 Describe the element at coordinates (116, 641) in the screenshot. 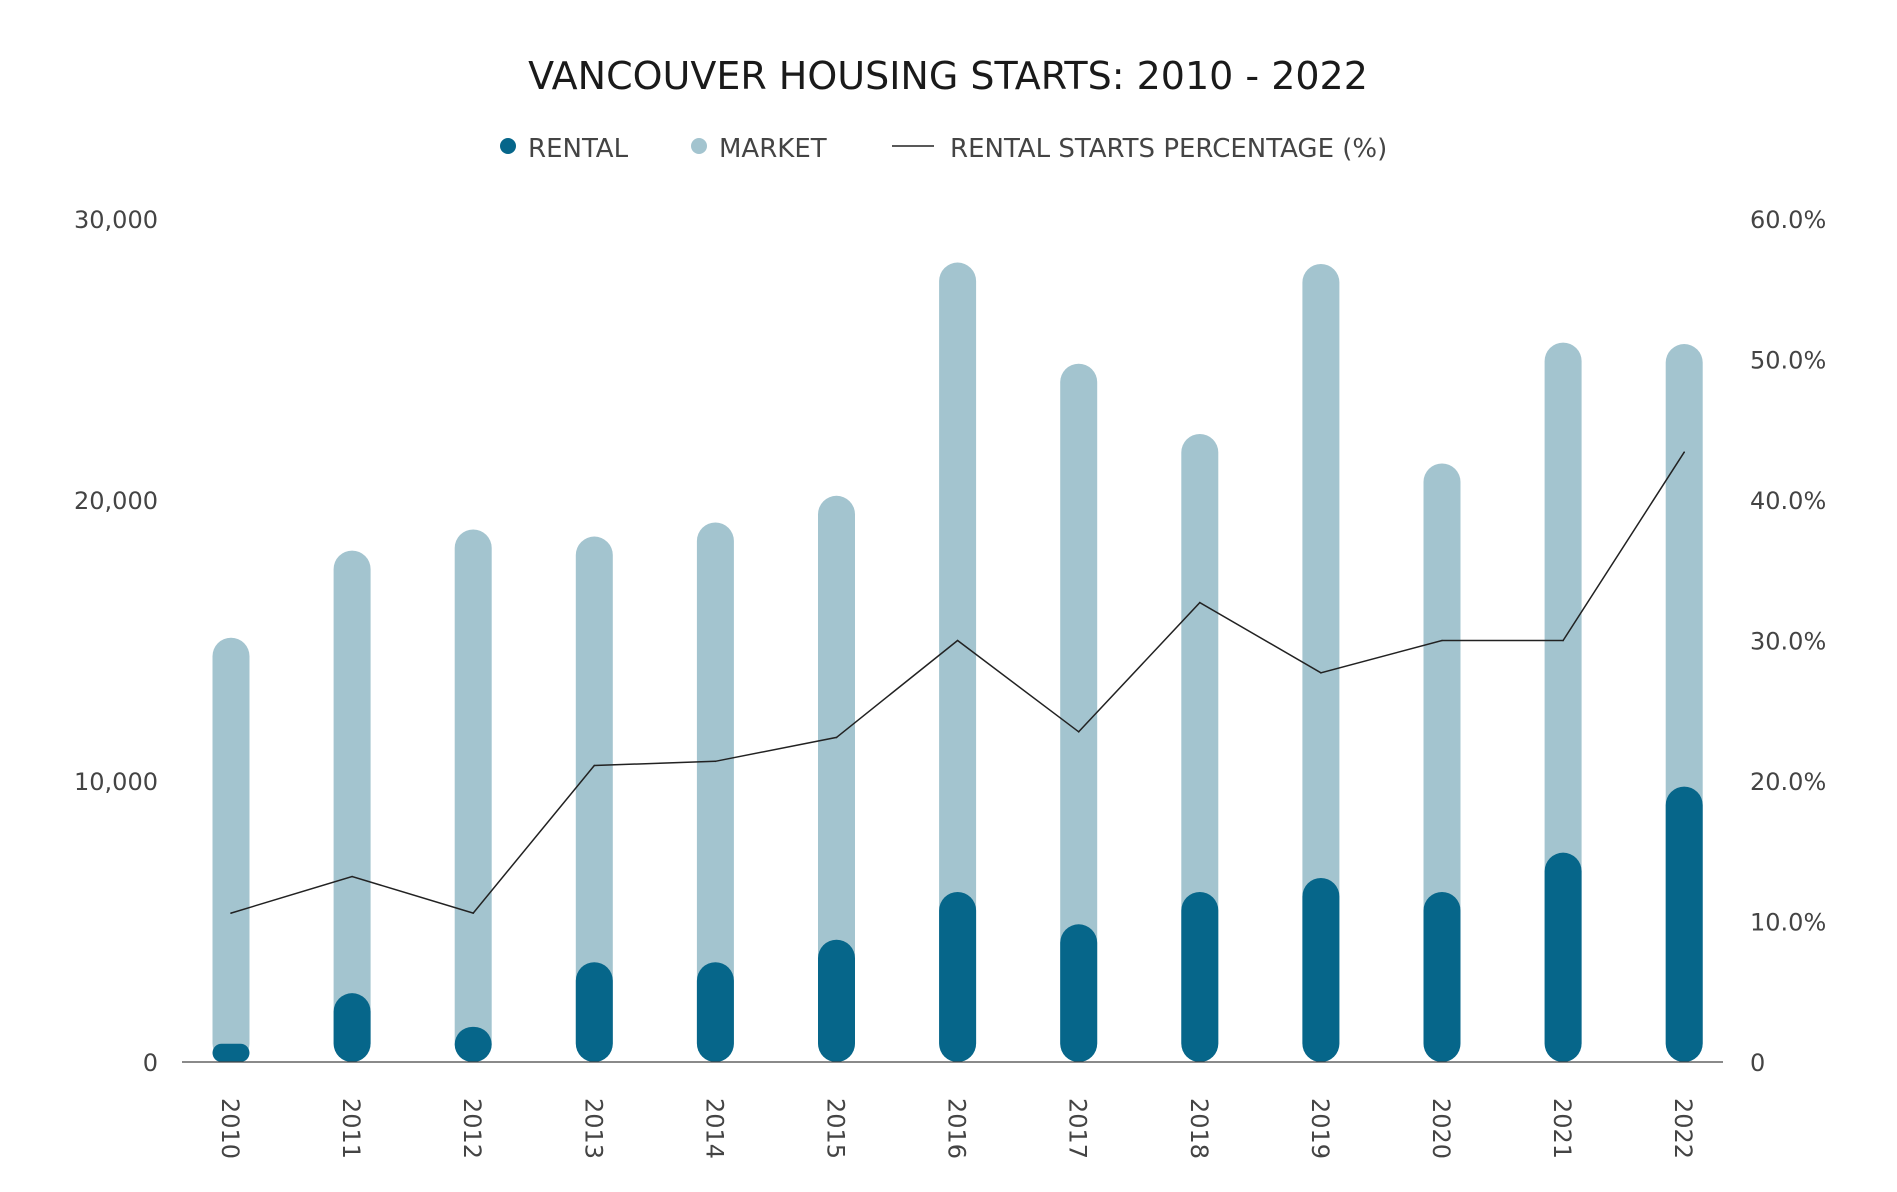

I see `left-axis: 0 10,000 20,000 30,000` at that location.